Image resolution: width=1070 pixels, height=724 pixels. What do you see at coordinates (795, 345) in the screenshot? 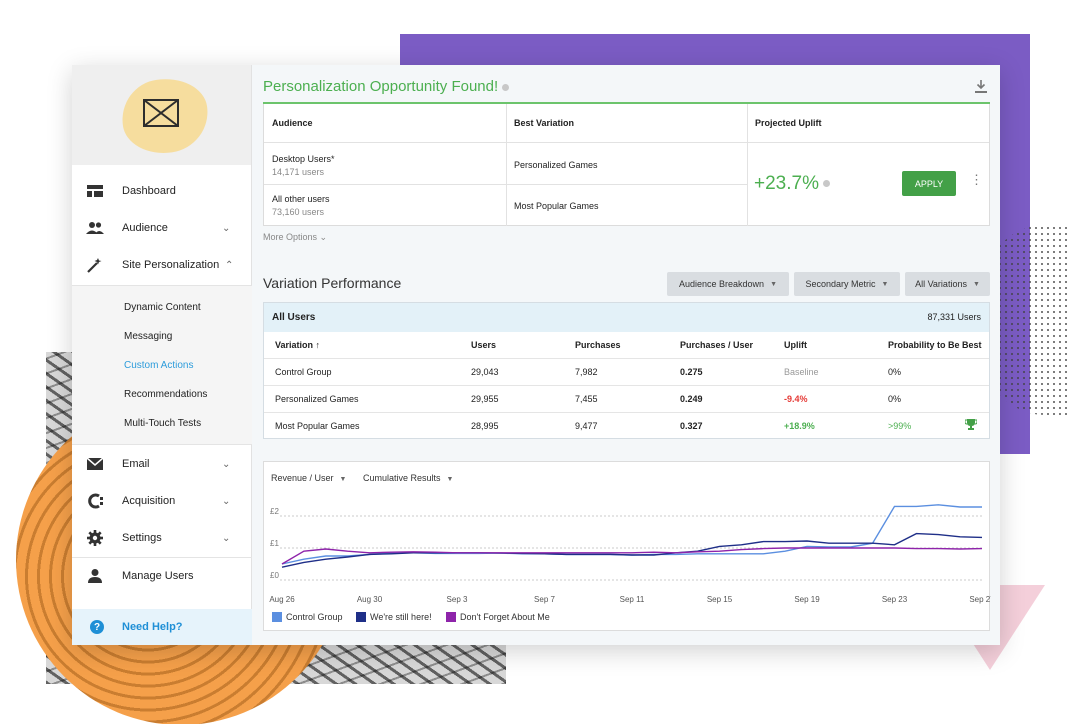
I see `column-header-uplift: Uplift` at bounding box center [795, 345].